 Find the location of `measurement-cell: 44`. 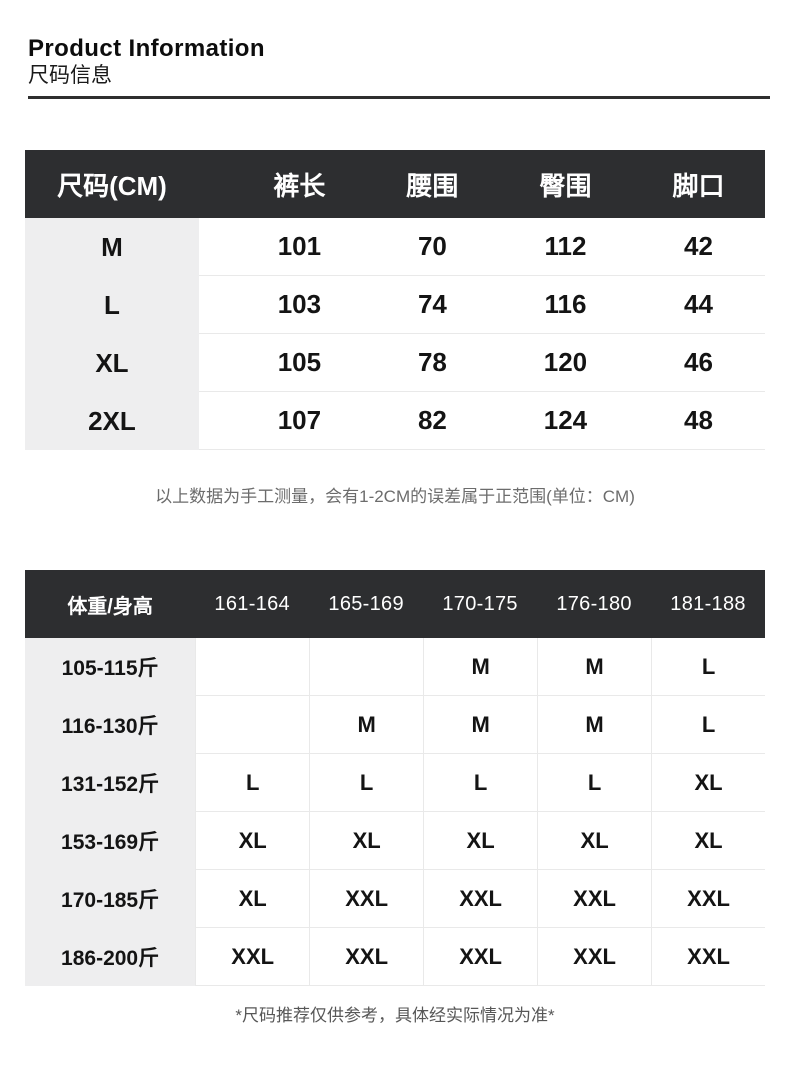

measurement-cell: 44 is located at coordinates (698, 304).